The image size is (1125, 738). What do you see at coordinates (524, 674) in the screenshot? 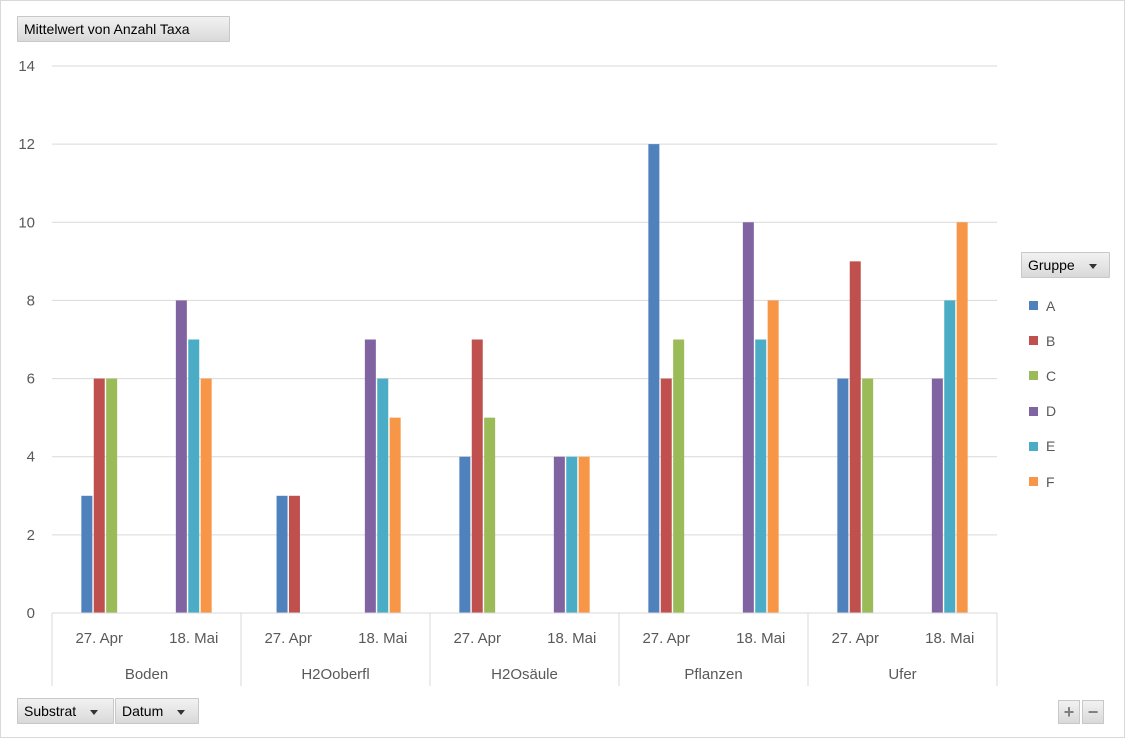
I see `x-group-label: H2Osäule` at bounding box center [524, 674].